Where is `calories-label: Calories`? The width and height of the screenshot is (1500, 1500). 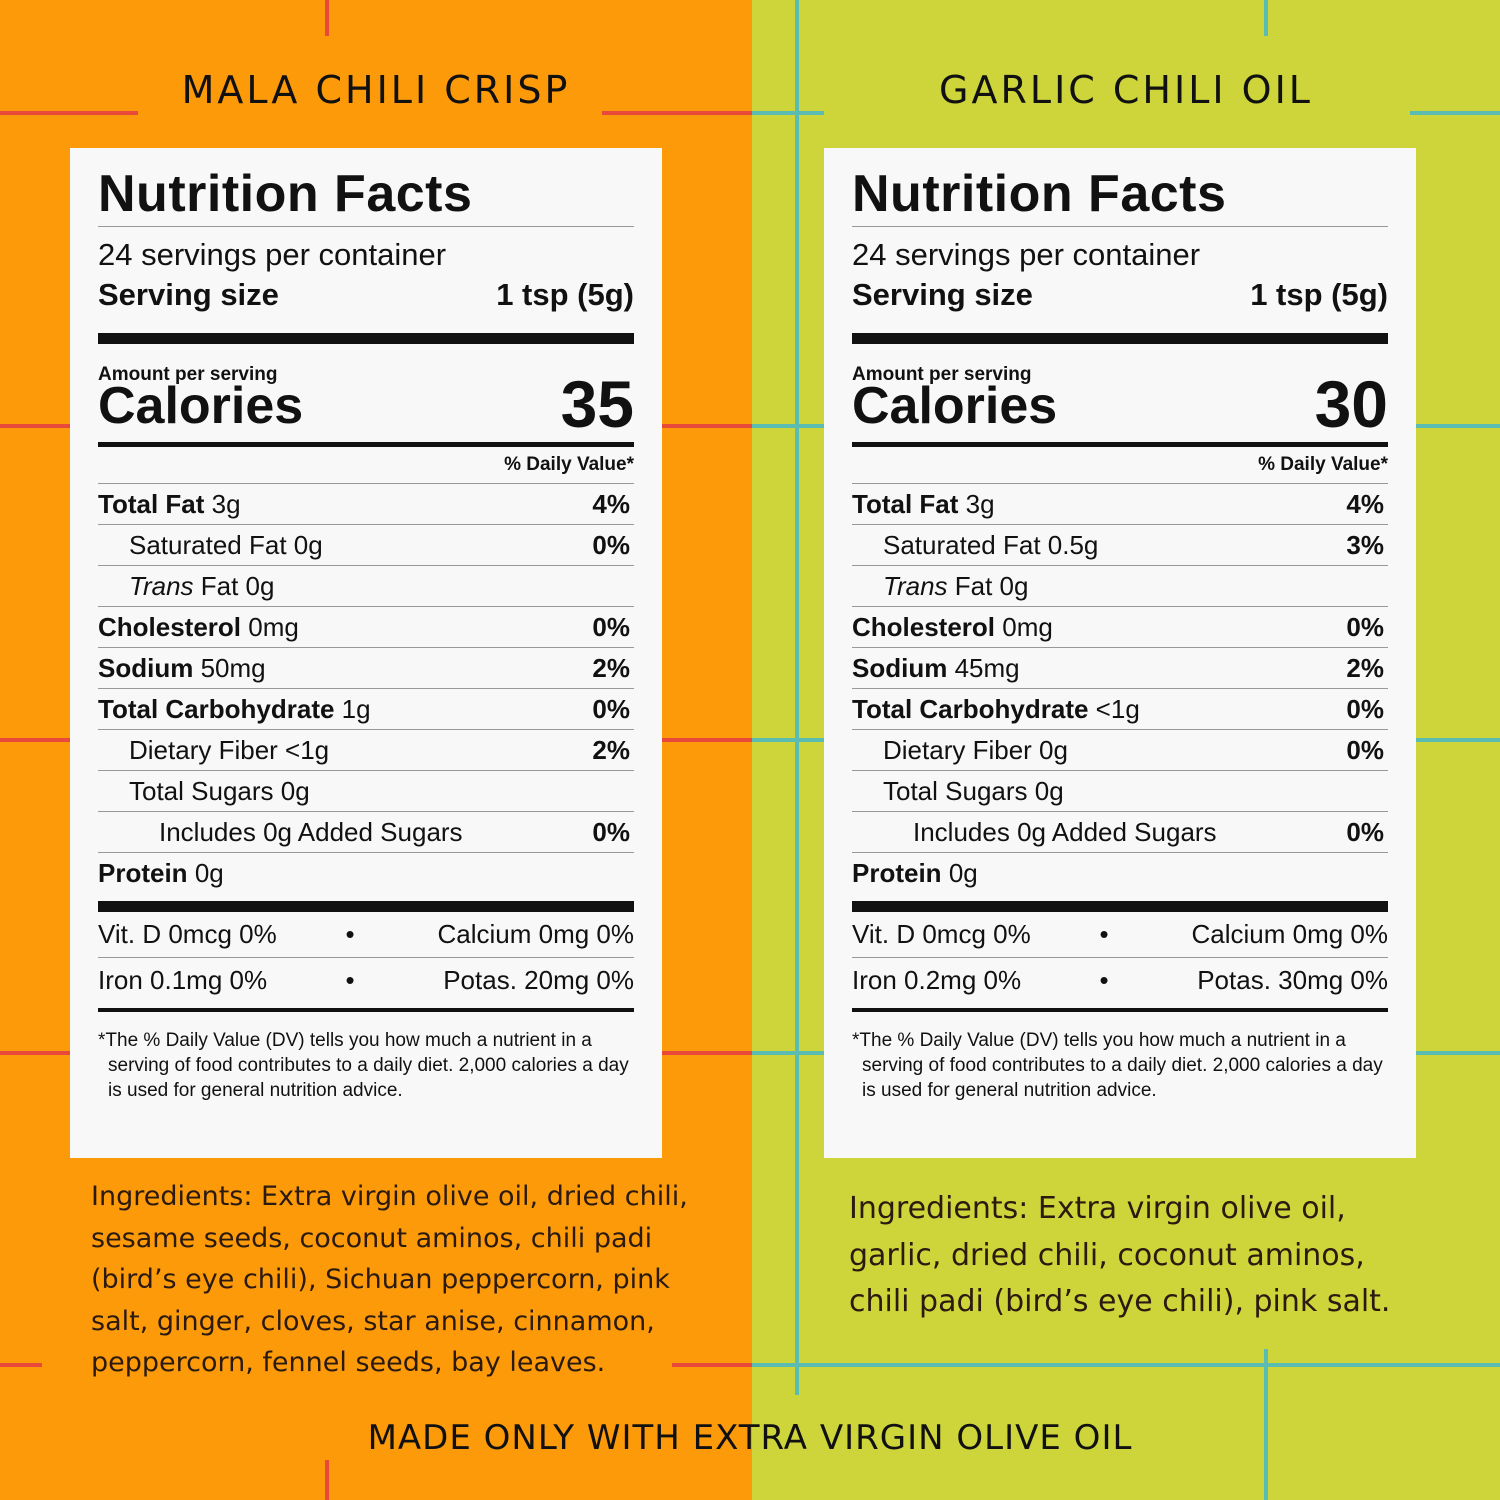
calories-label: Calories is located at coordinates (955, 406).